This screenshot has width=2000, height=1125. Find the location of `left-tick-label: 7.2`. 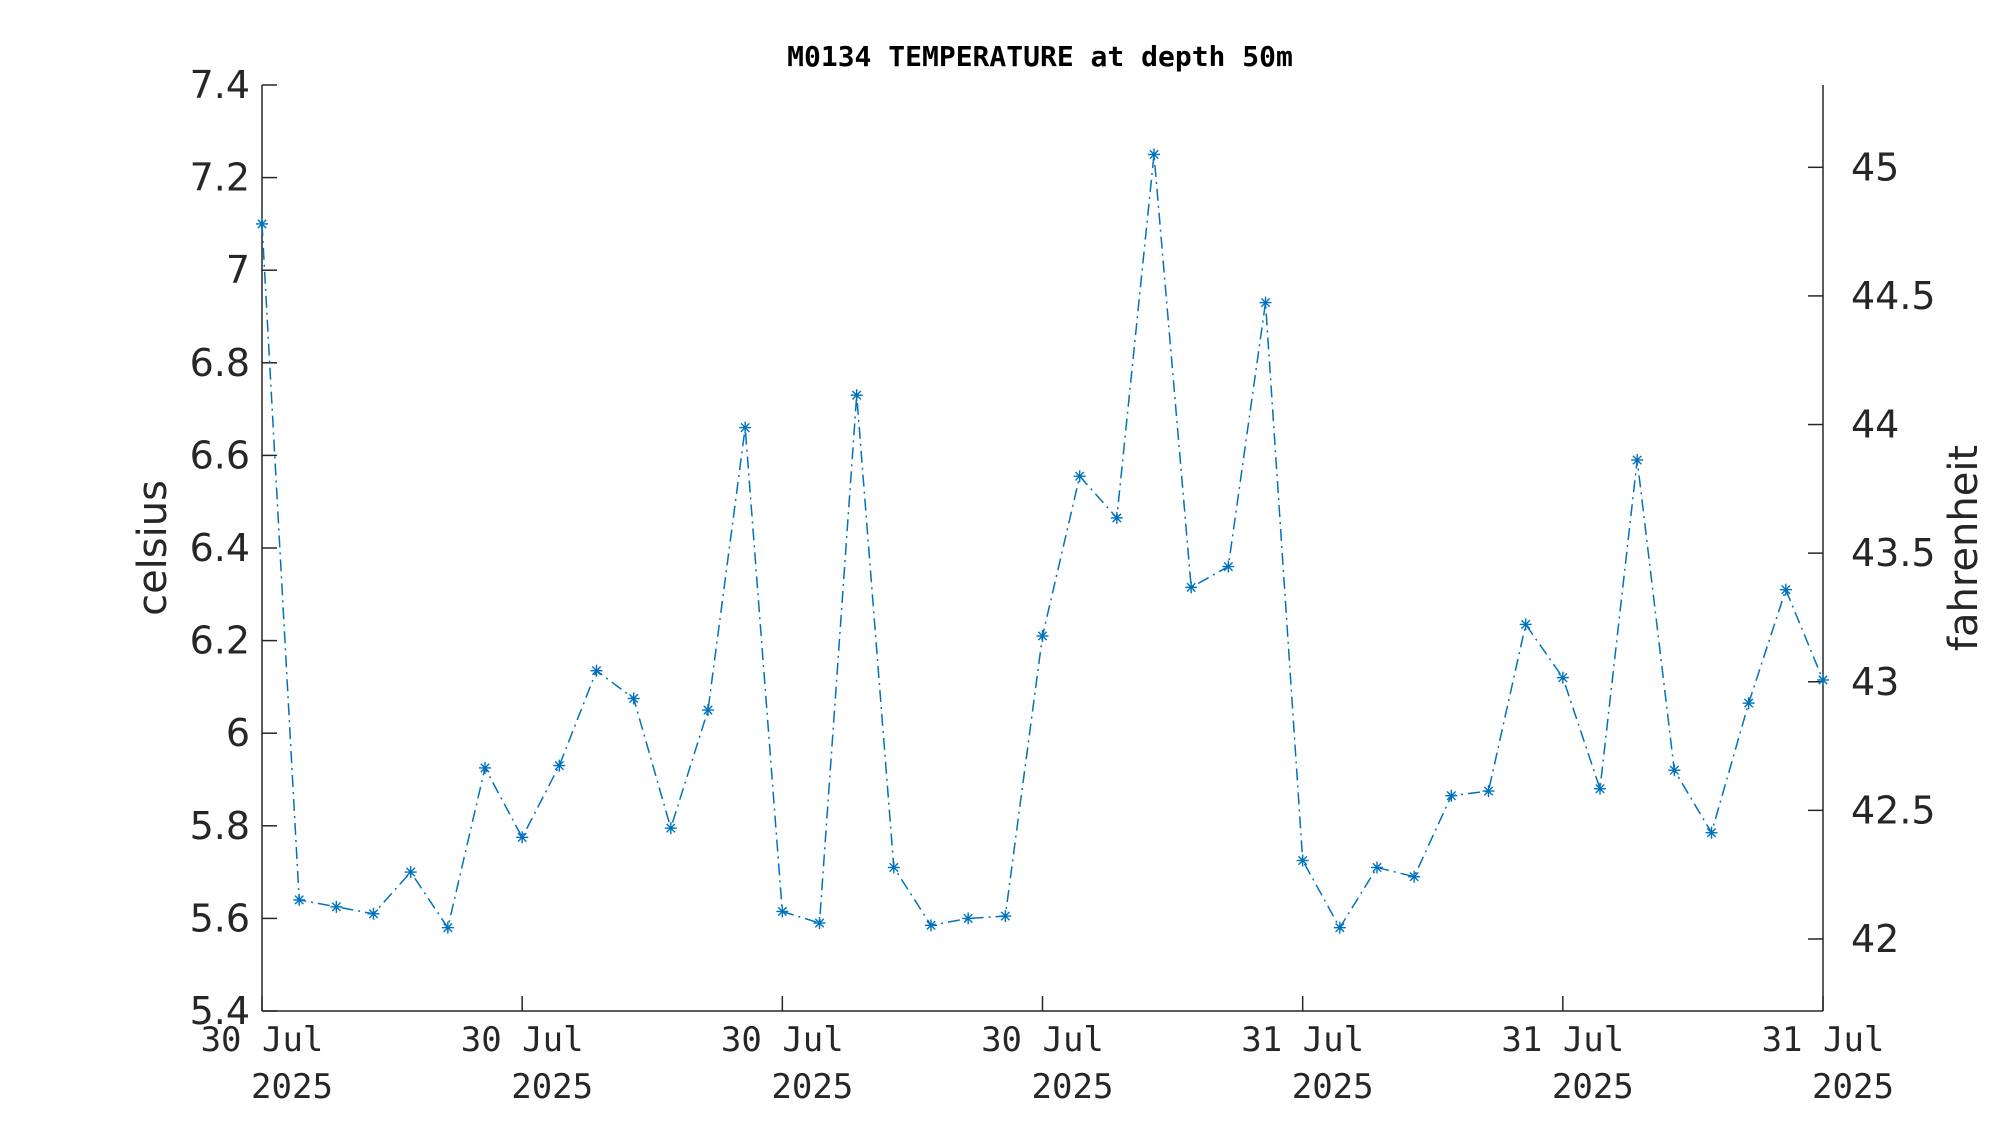

left-tick-label: 7.2 is located at coordinates (220, 178).